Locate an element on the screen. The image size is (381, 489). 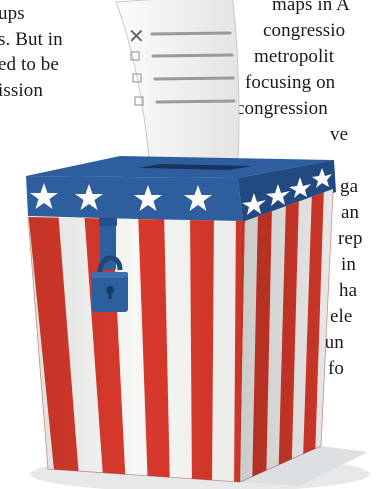
padlock-icon is located at coordinates (110, 265).